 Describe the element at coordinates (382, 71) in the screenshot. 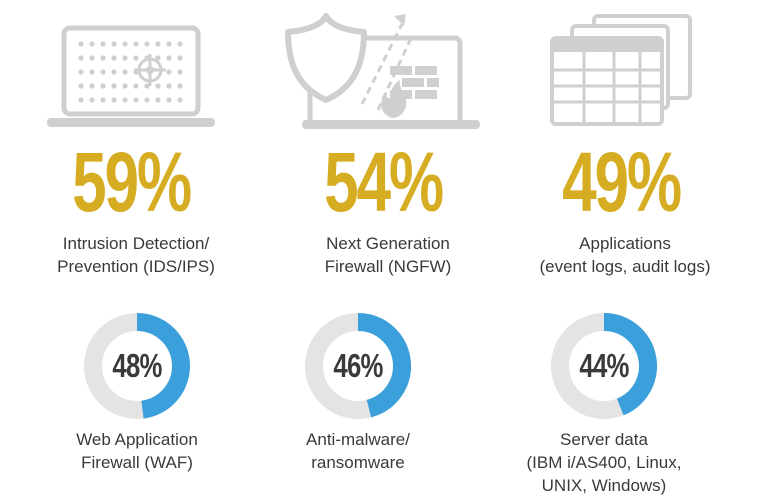

I see `shield-firewall-icon` at that location.